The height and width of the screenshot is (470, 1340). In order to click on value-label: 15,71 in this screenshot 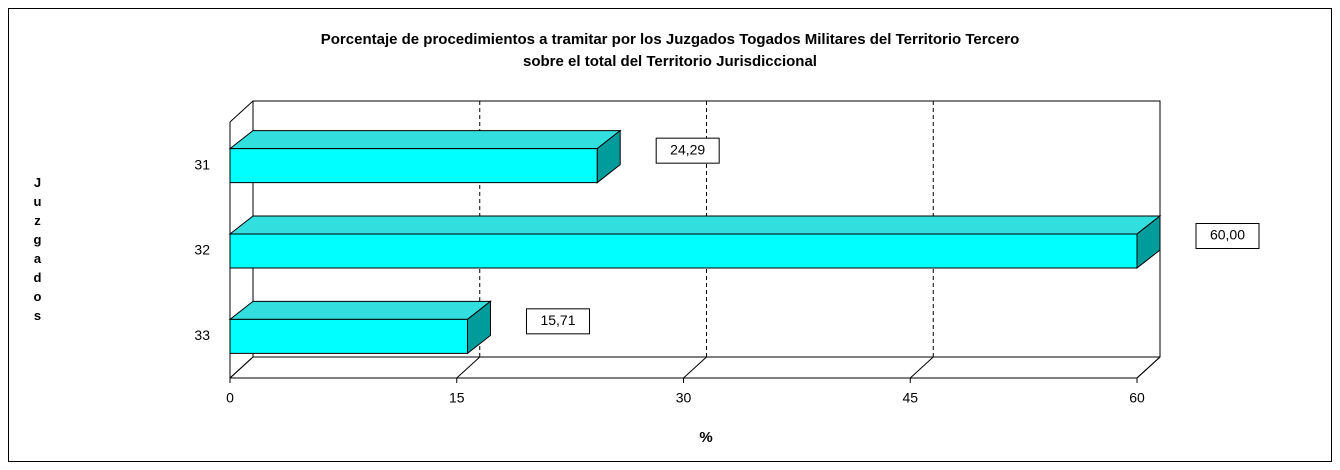, I will do `click(557, 320)`.